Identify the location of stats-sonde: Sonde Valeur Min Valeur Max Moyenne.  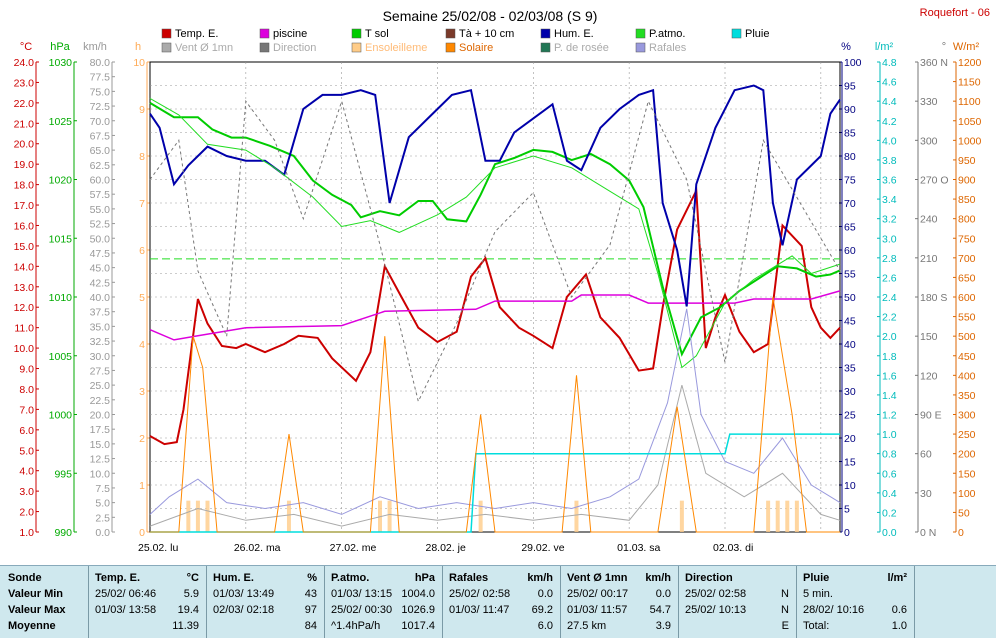
(44, 602).